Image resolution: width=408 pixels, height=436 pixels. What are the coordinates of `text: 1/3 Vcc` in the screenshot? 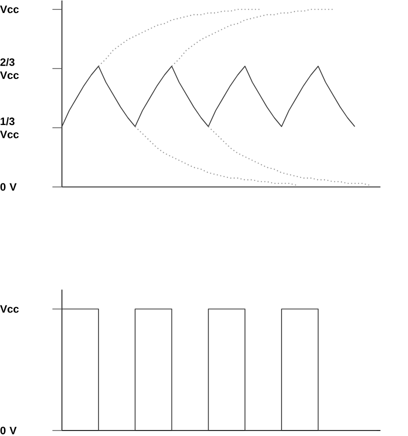 It's located at (9, 127).